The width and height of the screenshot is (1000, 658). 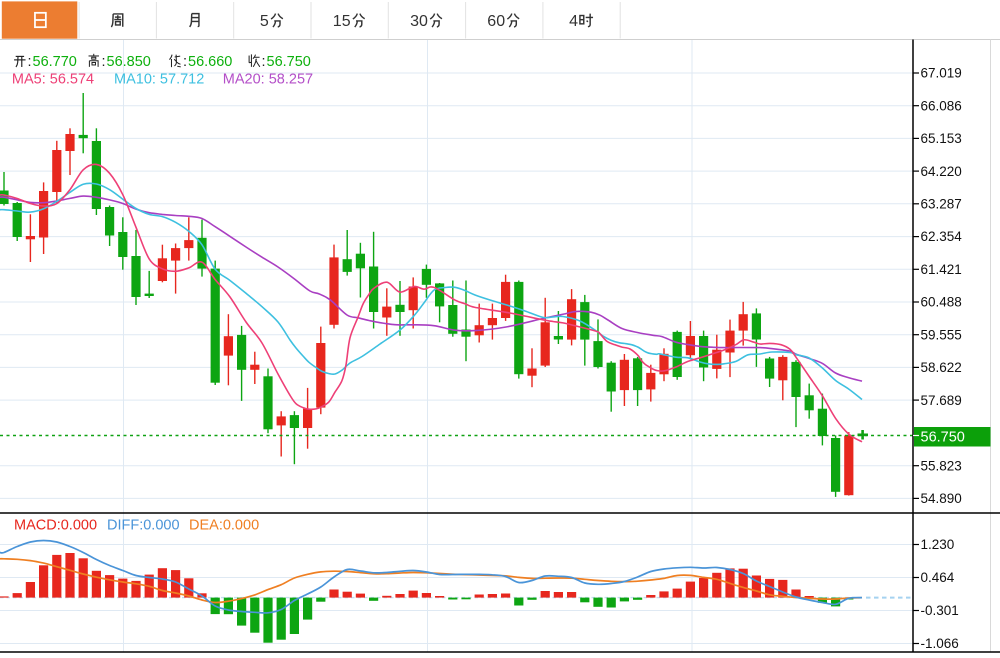 I want to click on svg-text: 55.823, so click(x=941, y=465).